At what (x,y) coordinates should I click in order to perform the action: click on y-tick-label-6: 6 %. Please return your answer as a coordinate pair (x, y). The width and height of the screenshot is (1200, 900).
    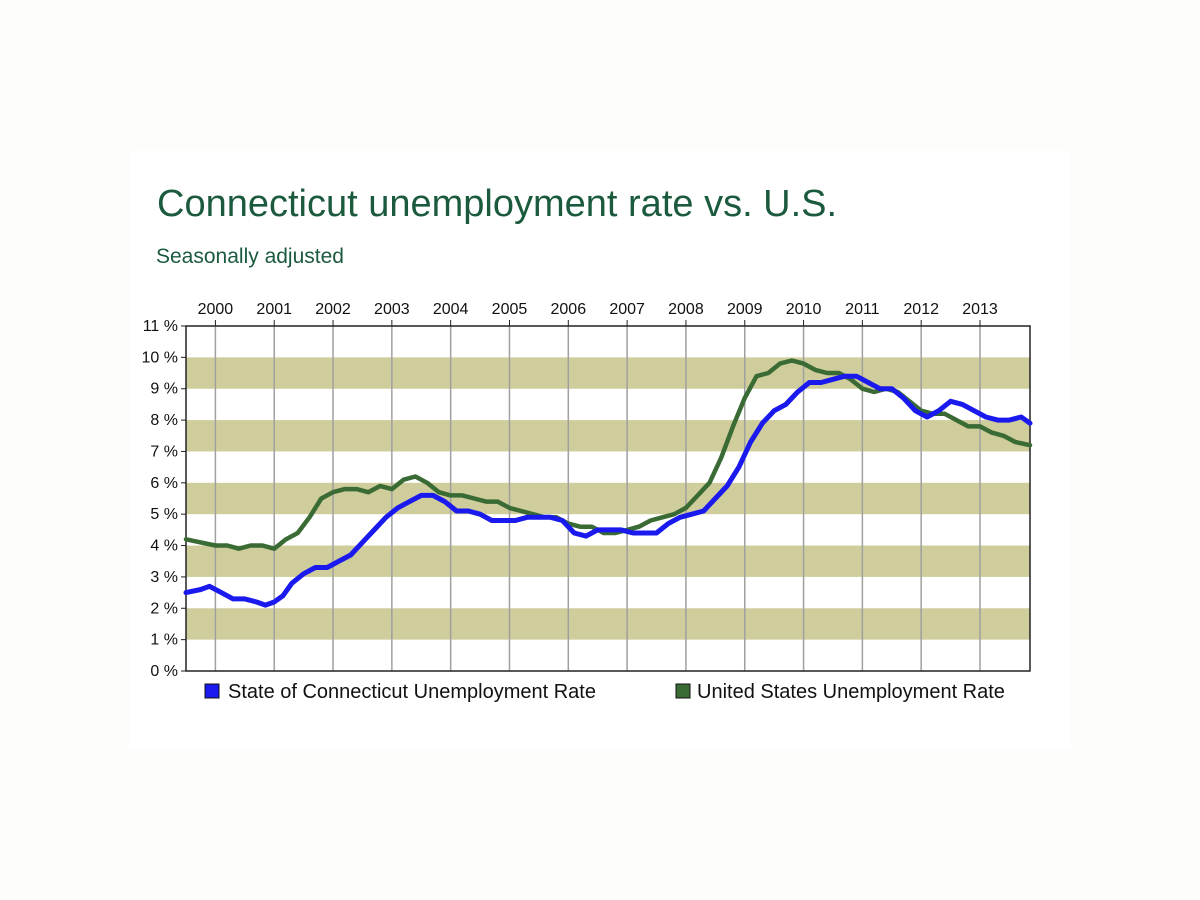
    Looking at the image, I should click on (164, 483).